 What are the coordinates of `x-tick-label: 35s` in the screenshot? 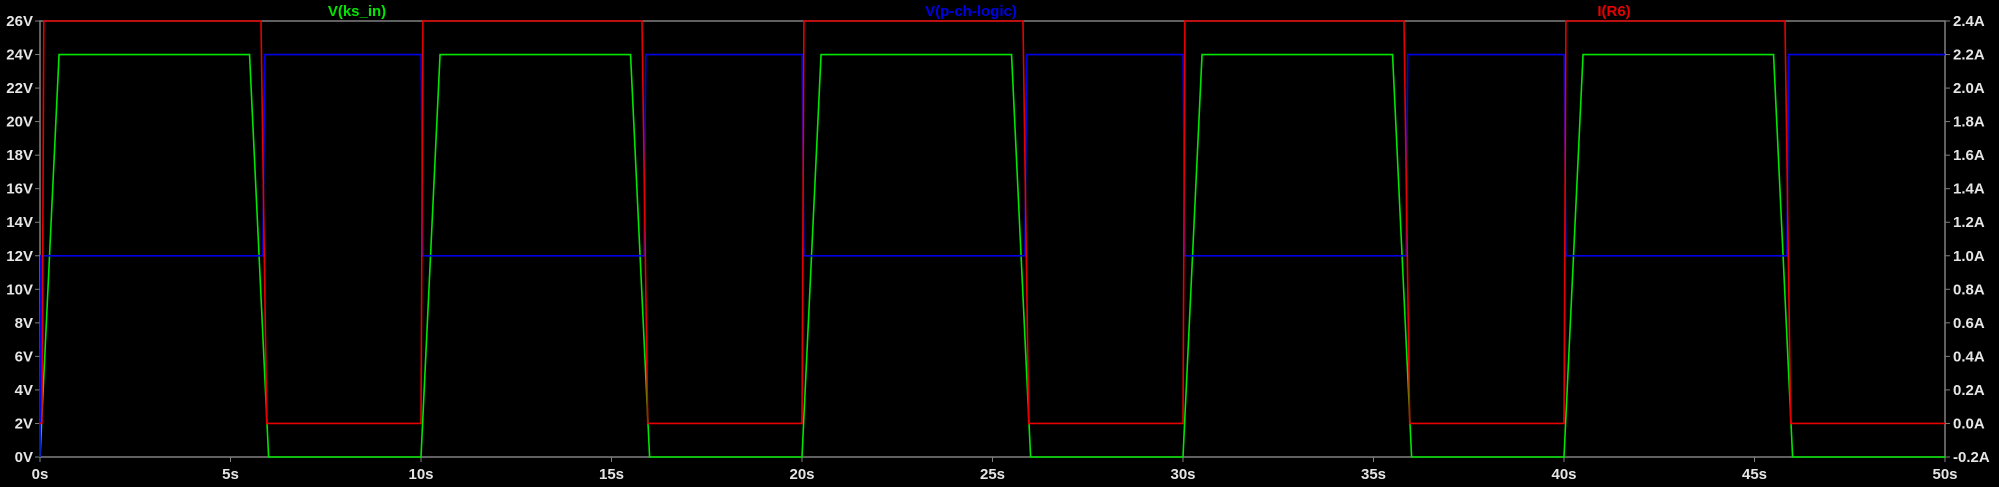 It's located at (1373, 474).